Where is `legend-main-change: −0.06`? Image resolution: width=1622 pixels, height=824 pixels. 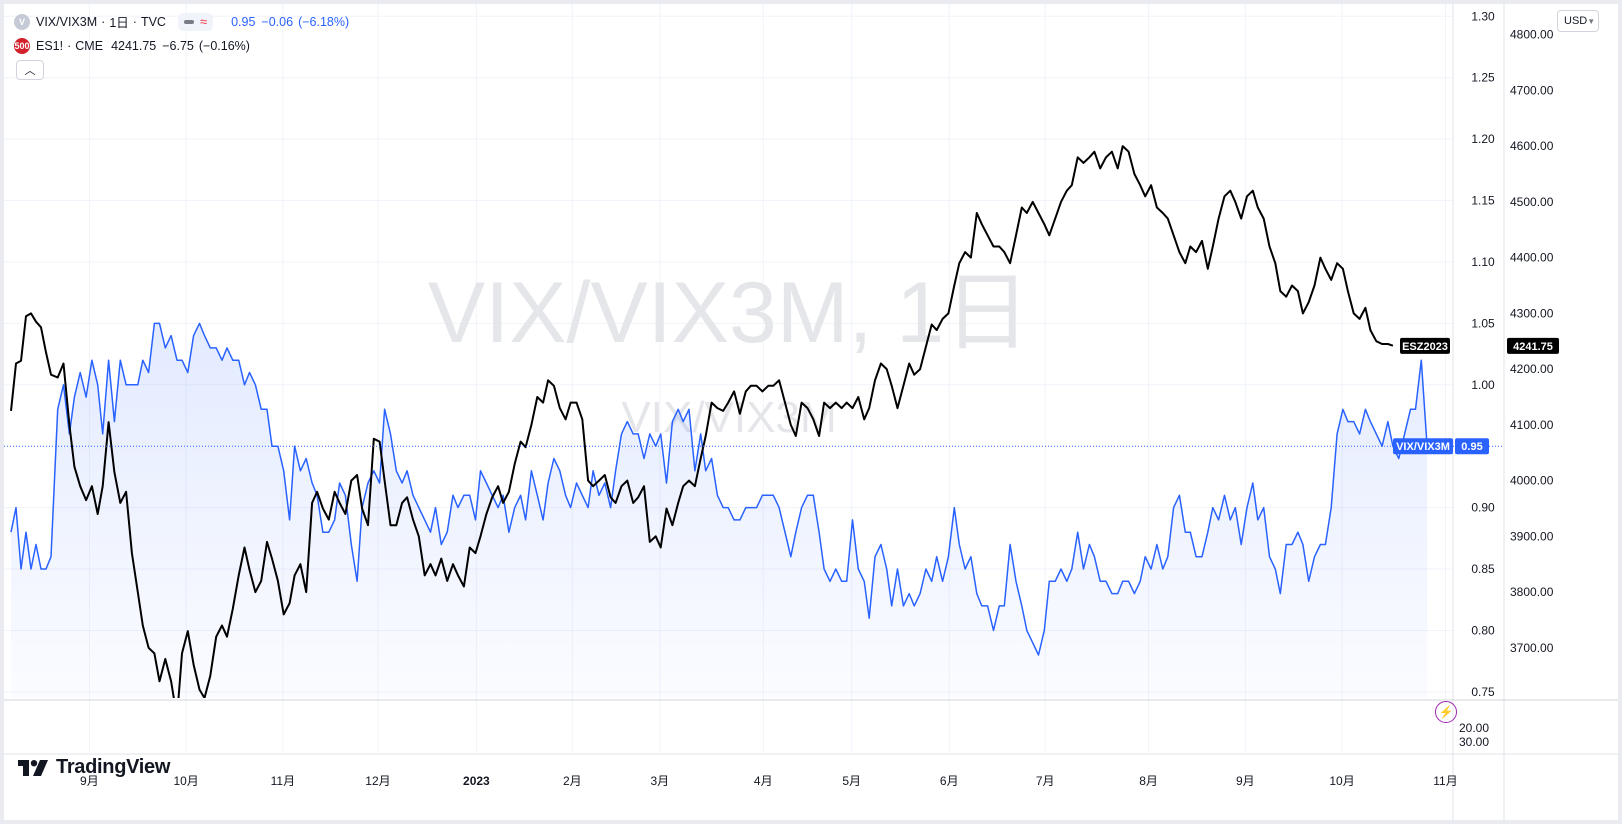 legend-main-change: −0.06 is located at coordinates (277, 21).